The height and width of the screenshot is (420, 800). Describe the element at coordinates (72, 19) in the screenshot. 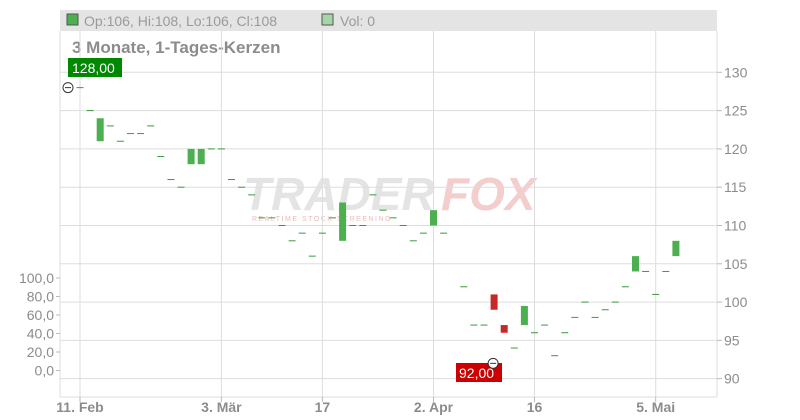

I see `ohlc-legend-swatch` at that location.